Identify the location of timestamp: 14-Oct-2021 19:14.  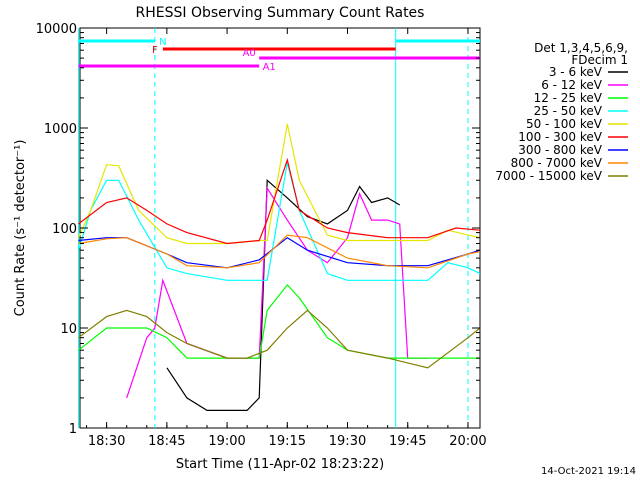
(588, 471).